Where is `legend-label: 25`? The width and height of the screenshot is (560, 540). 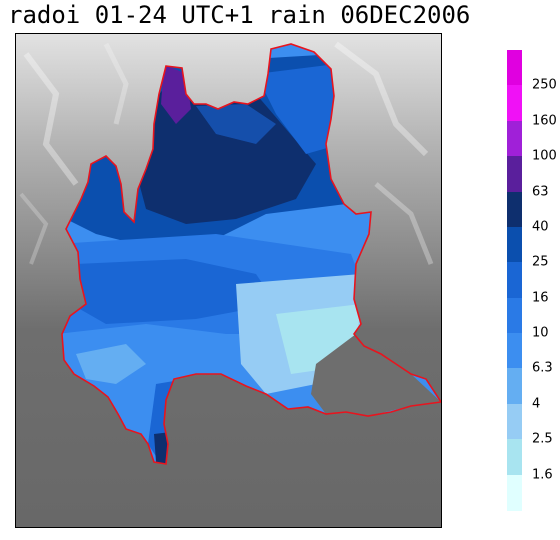
legend-label: 25 is located at coordinates (540, 262).